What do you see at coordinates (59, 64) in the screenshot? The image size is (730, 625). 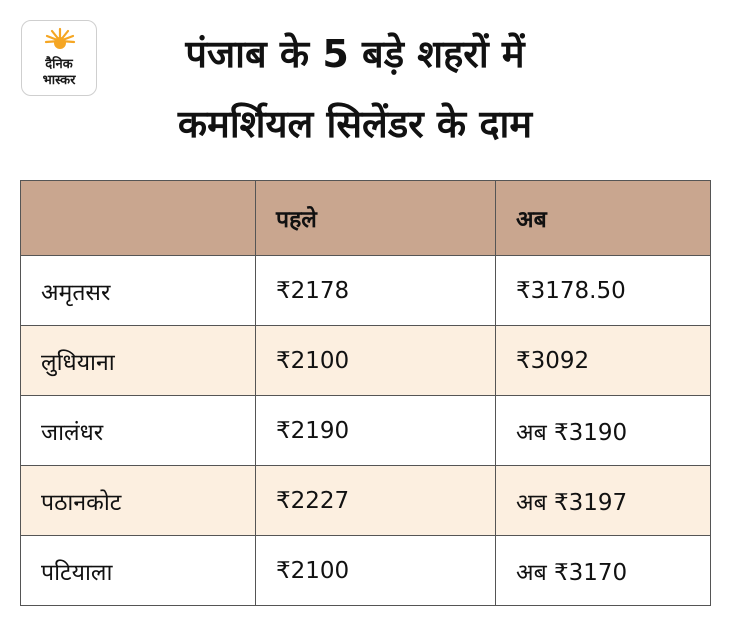 I see `logo-line-1: दैनिक` at bounding box center [59, 64].